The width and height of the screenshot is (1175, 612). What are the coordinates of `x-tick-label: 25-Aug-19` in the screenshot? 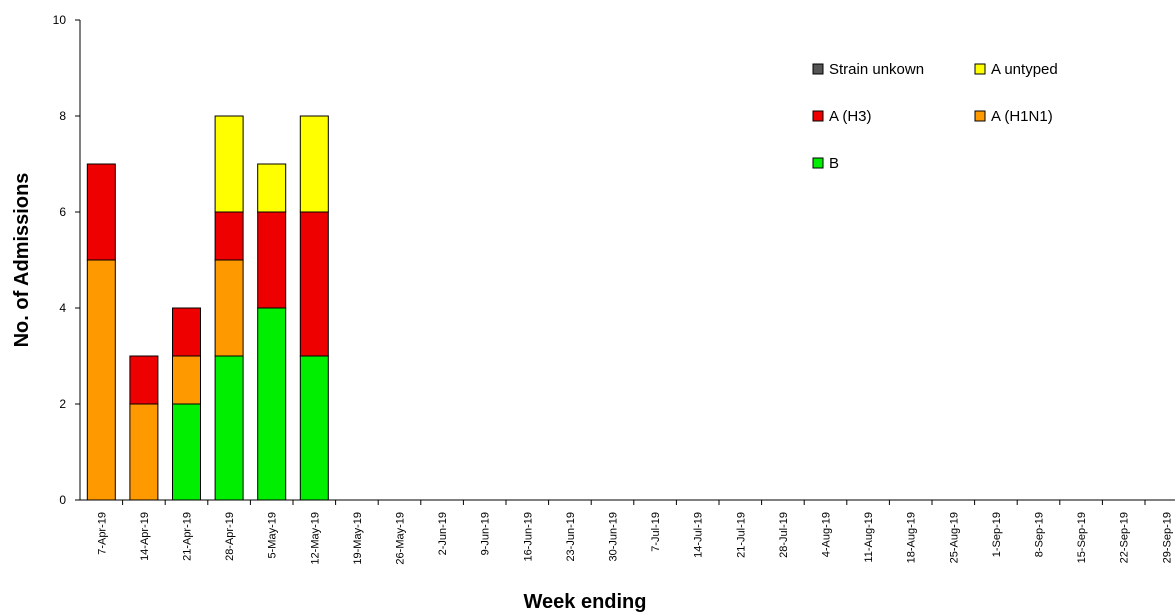 It's located at (954, 537).